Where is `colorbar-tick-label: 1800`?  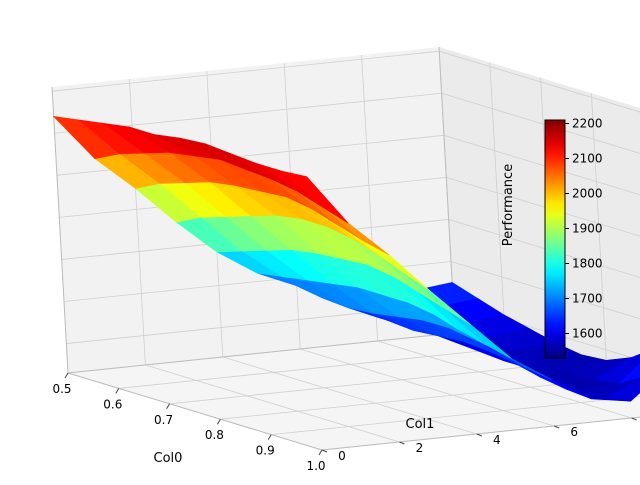 colorbar-tick-label: 1800 is located at coordinates (587, 264).